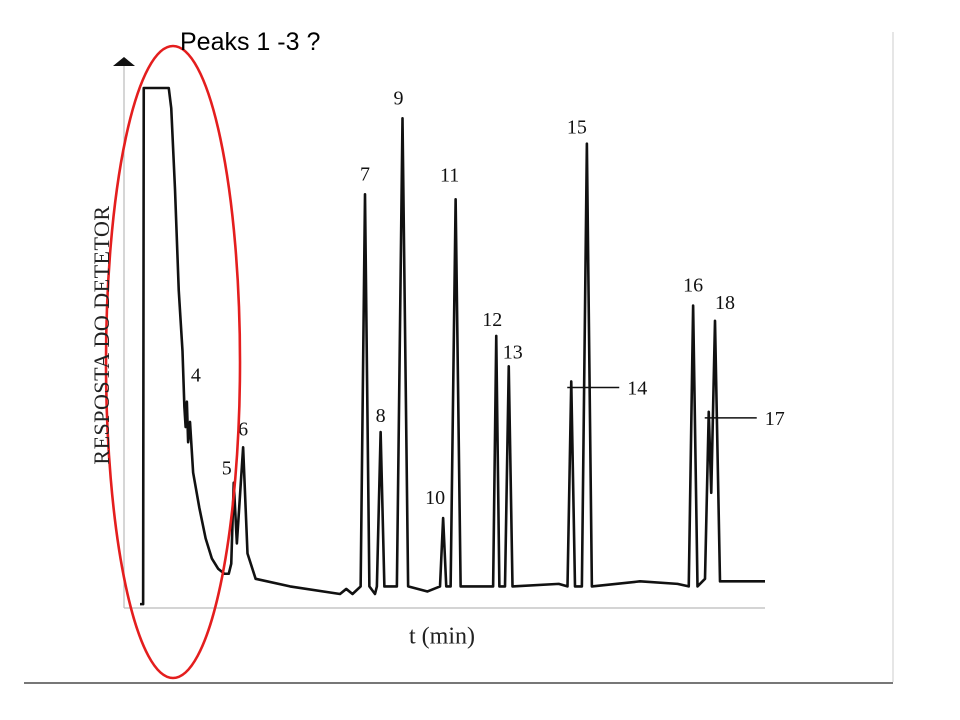  What do you see at coordinates (637, 388) in the screenshot?
I see `peak-label-14: 14` at bounding box center [637, 388].